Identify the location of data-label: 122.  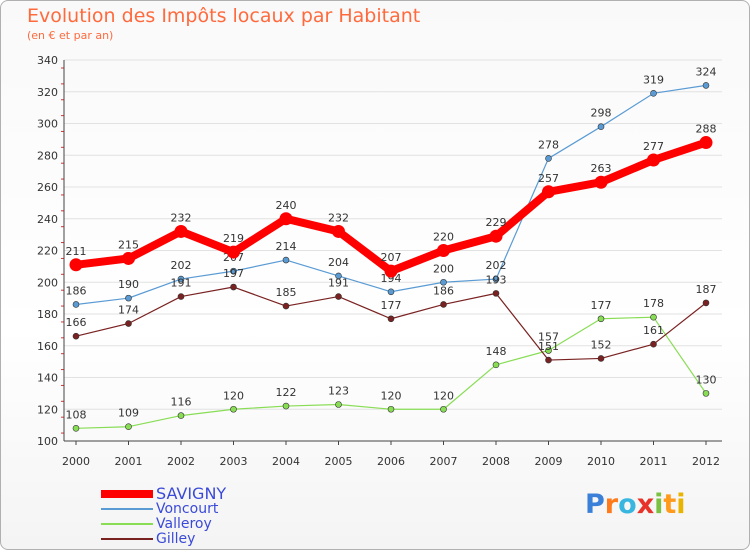
(286, 392).